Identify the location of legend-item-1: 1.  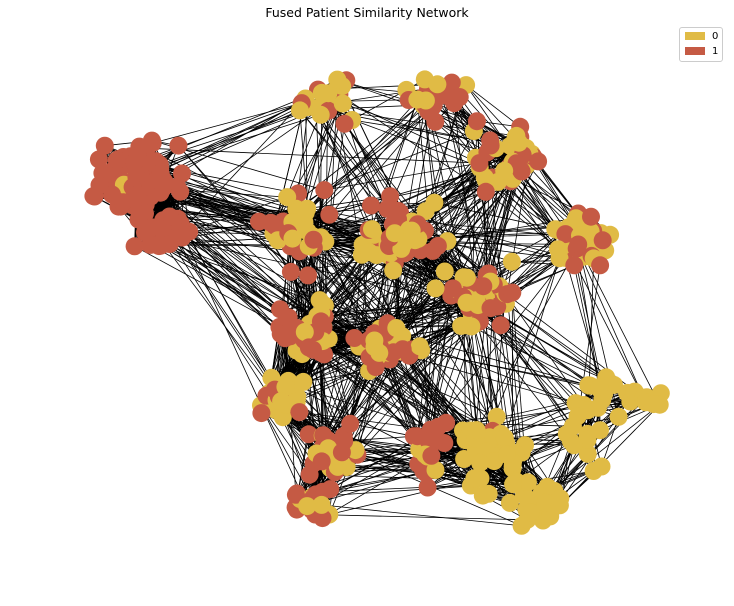
(701, 52).